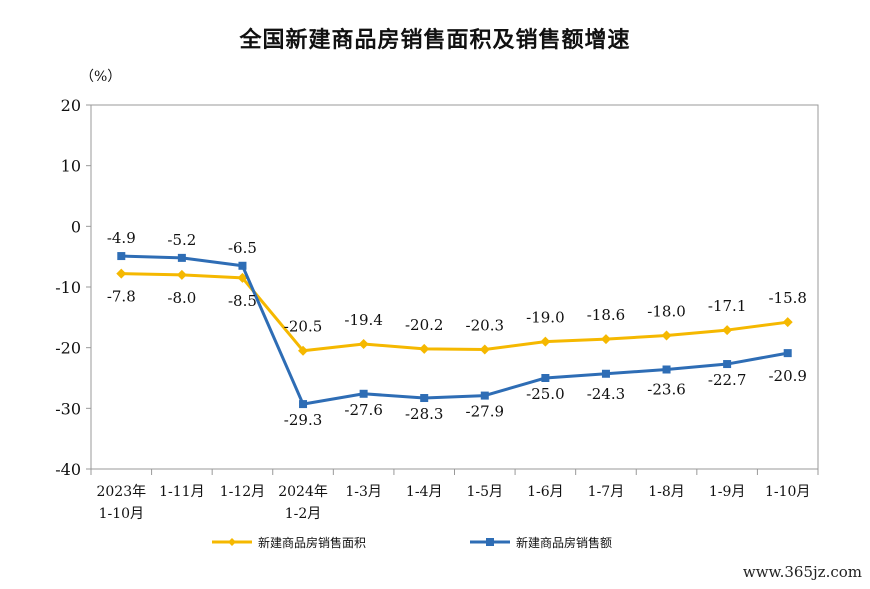 The image size is (870, 589). What do you see at coordinates (727, 306) in the screenshot?
I see `data-label: -17.1` at bounding box center [727, 306].